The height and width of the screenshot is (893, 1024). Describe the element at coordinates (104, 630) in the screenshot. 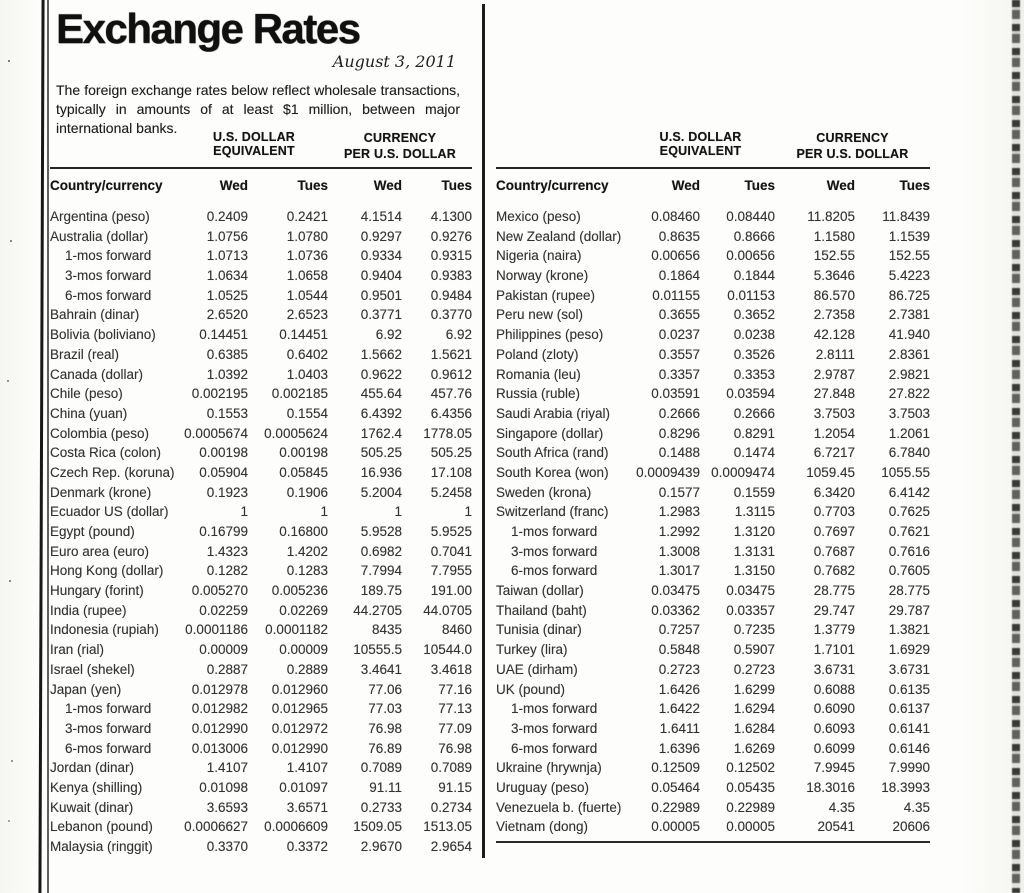

I see `country-cell: Indonesia (rupiah)` at that location.